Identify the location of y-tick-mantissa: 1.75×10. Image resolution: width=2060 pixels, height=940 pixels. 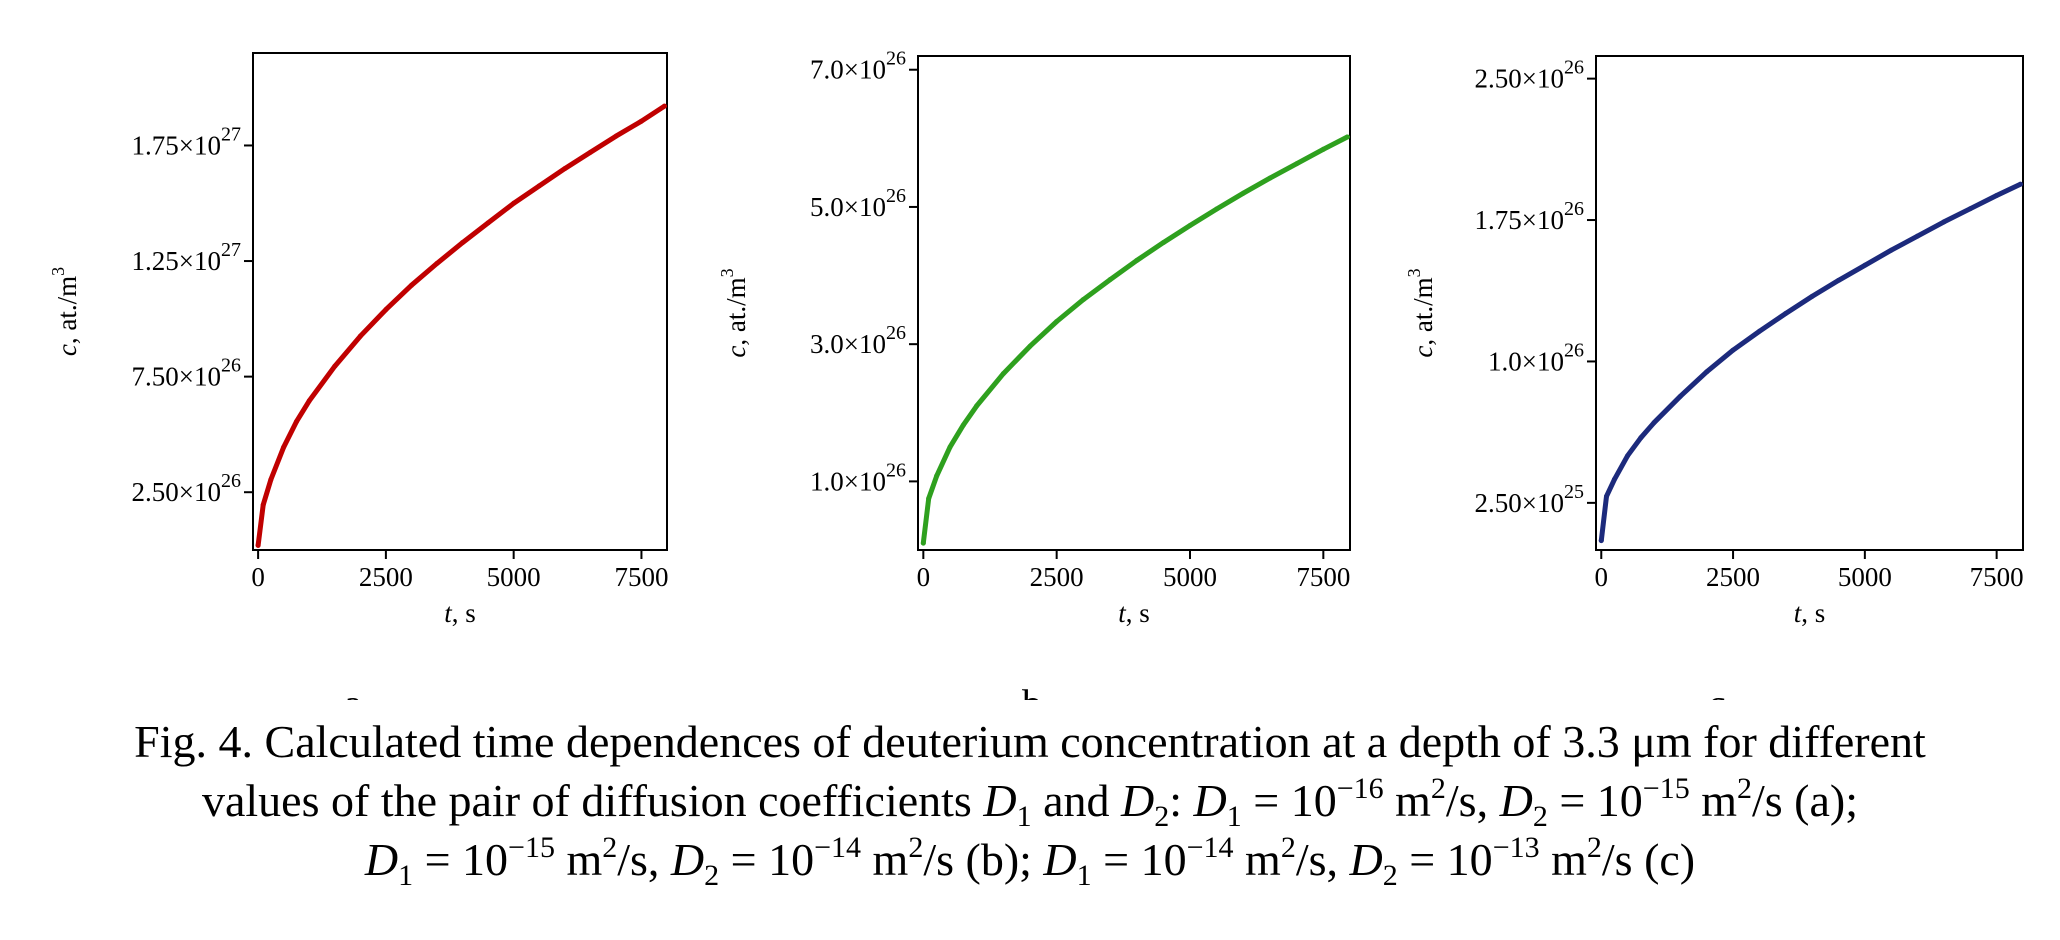
(176, 145).